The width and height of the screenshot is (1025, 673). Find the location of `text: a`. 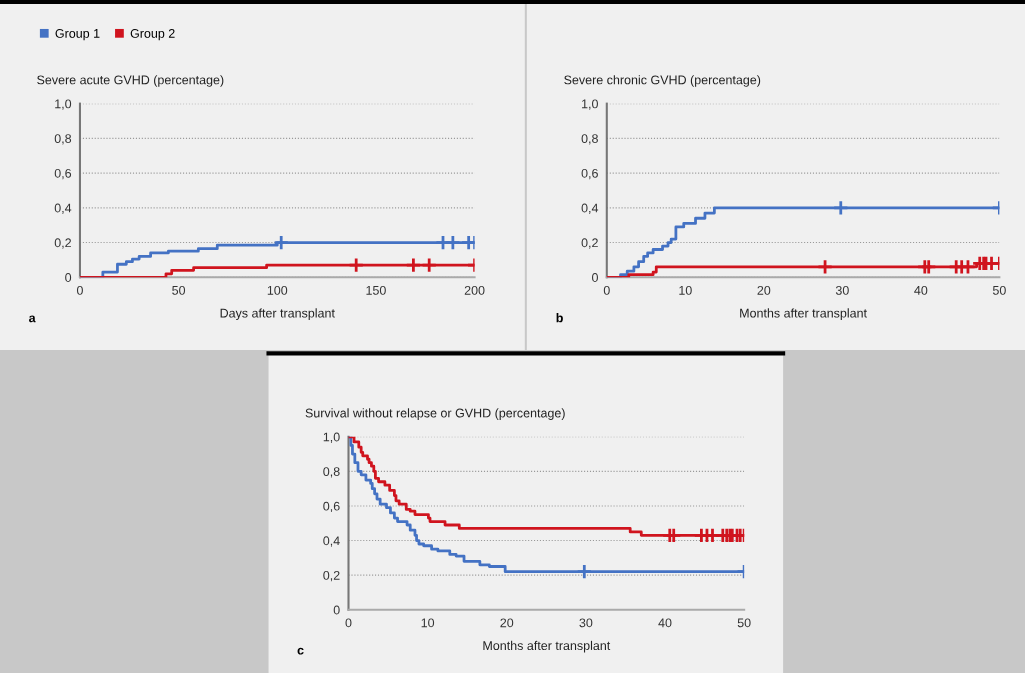

text: a is located at coordinates (32, 319).